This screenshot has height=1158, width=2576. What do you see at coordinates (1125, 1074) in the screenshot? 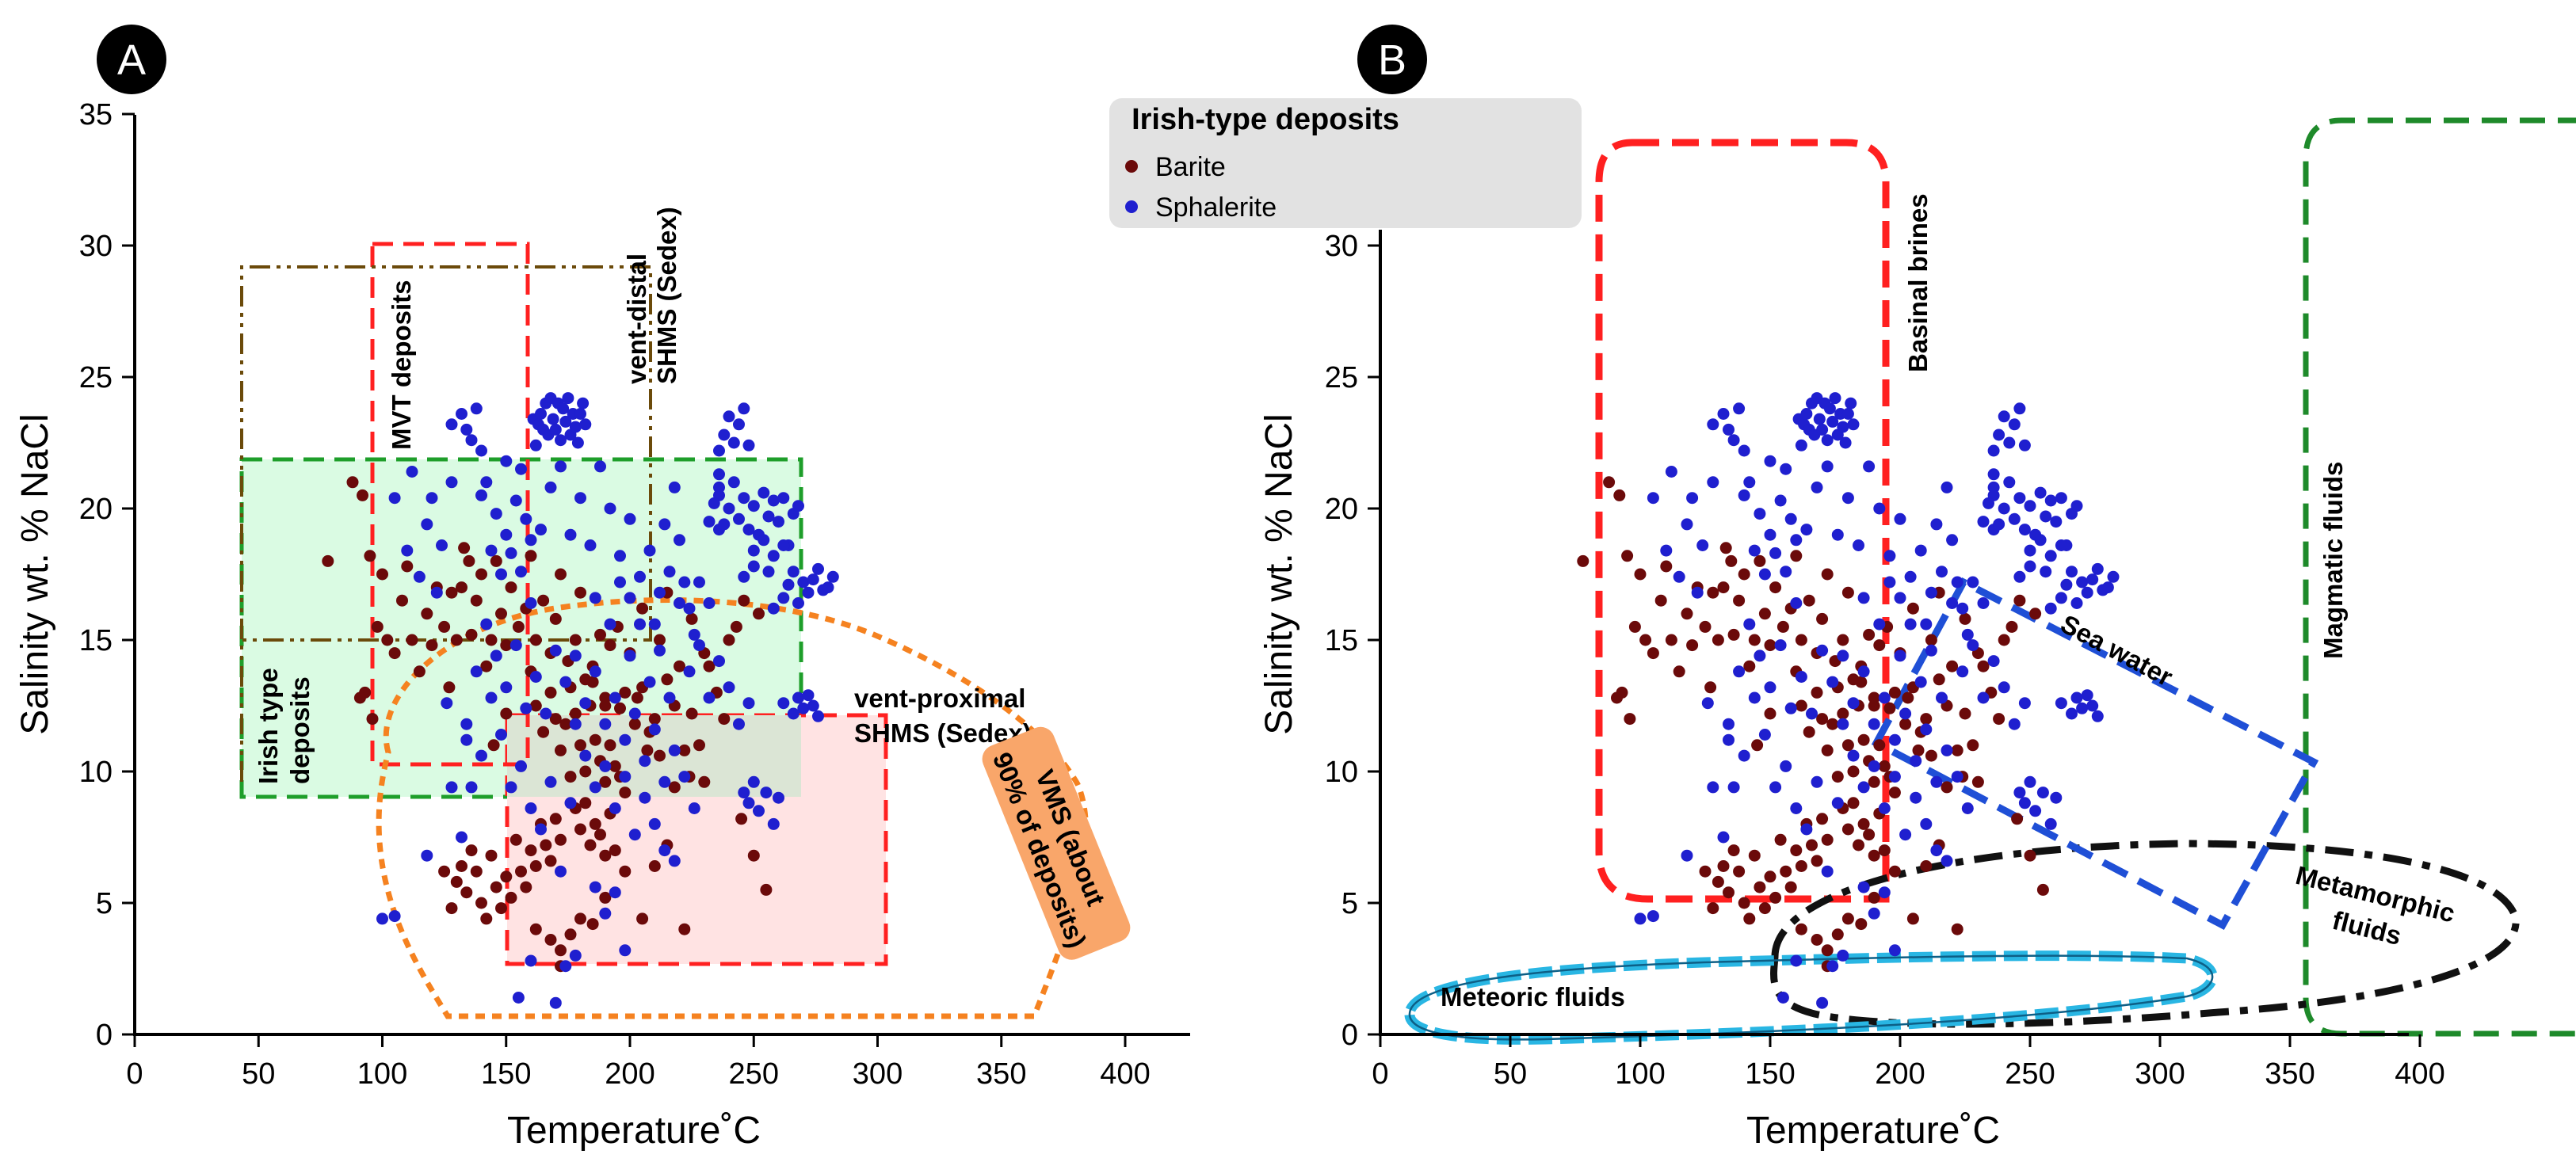
I see `a-x-tick-label: 400` at bounding box center [1125, 1074].